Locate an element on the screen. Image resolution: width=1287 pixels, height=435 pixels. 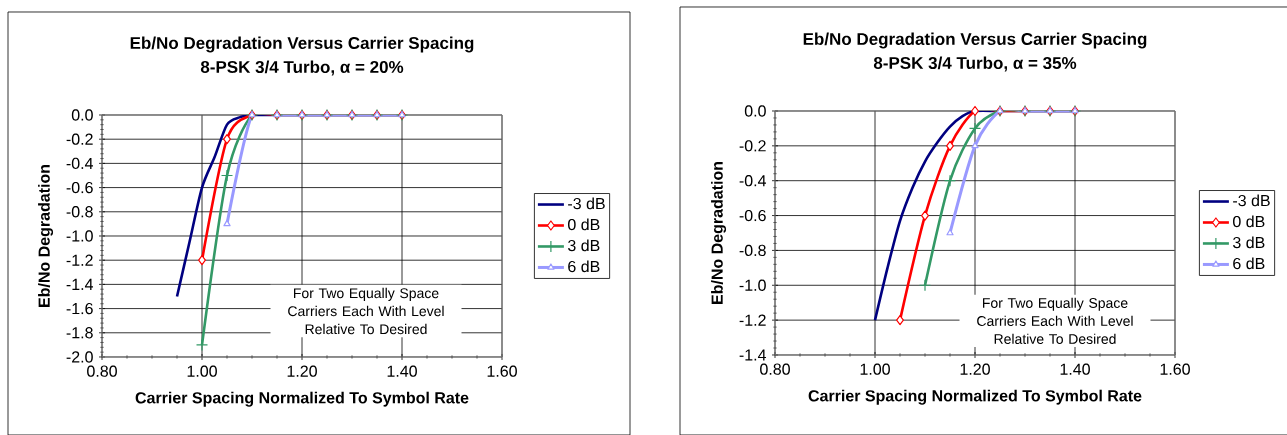
chart-subtitle: 8-PSK 3/4 Turbo, α = 20% is located at coordinates (302, 68).